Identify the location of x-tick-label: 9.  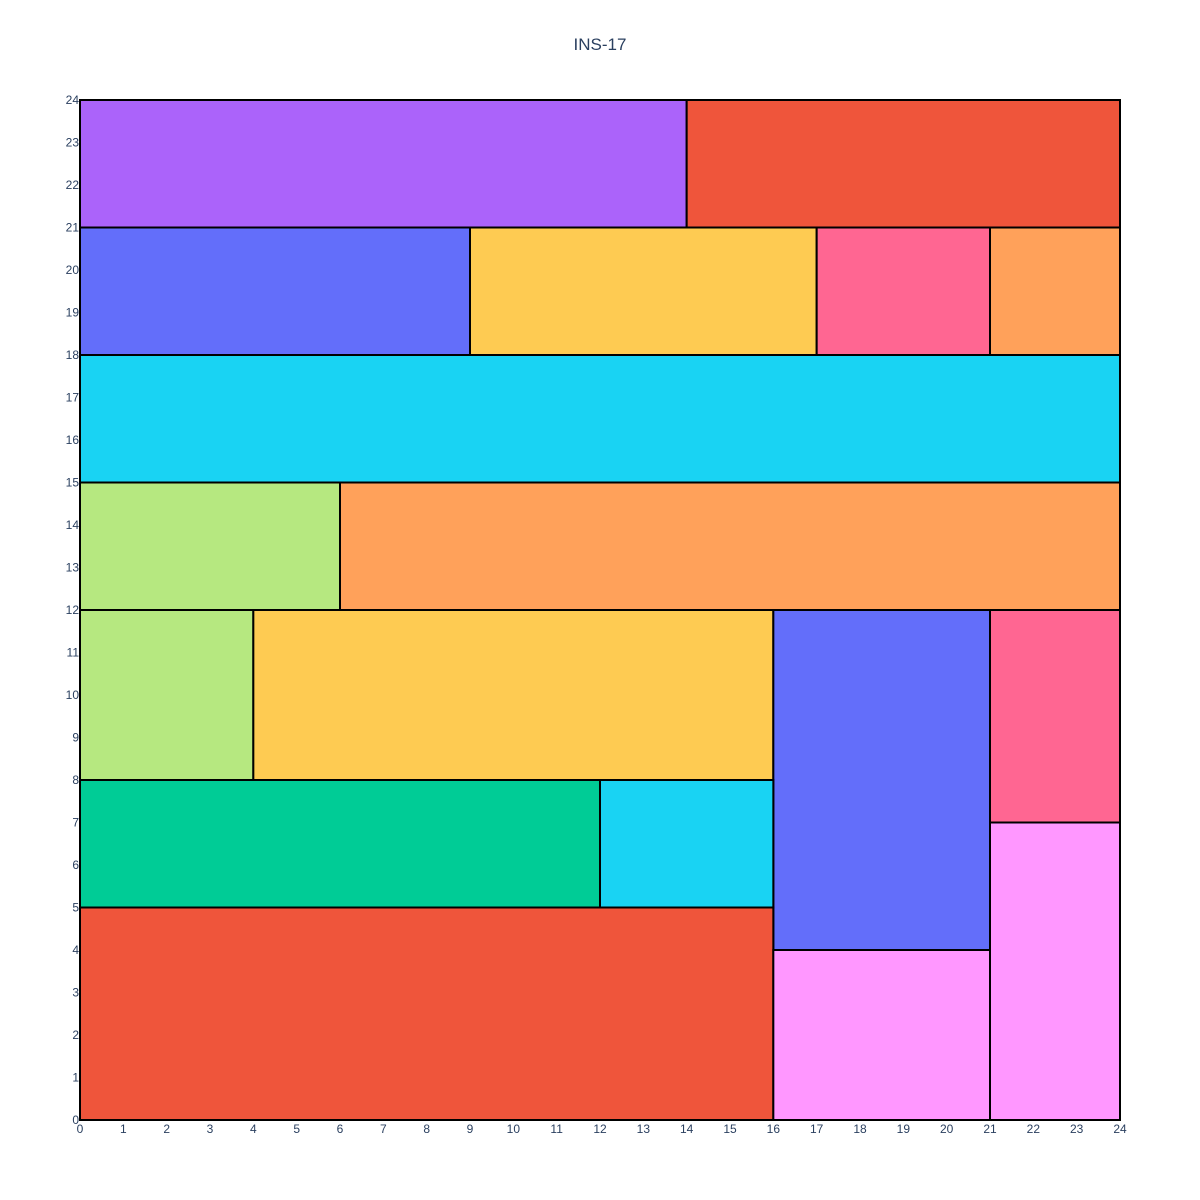
(470, 1129).